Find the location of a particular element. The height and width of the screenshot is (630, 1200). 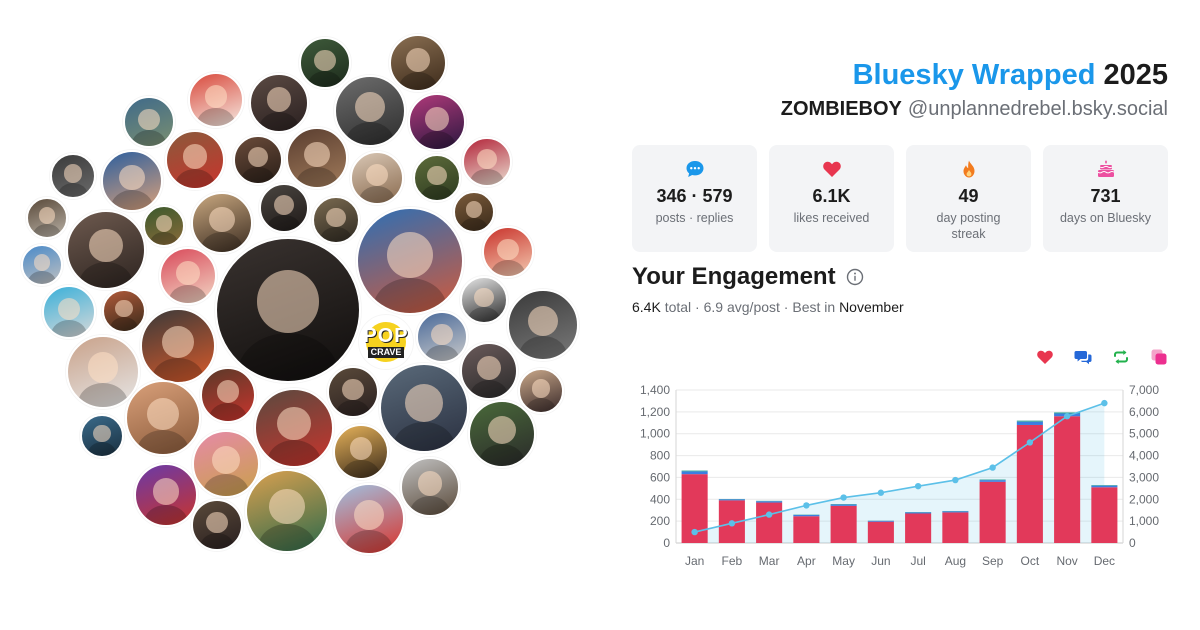

quote-icon is located at coordinates (1159, 357).